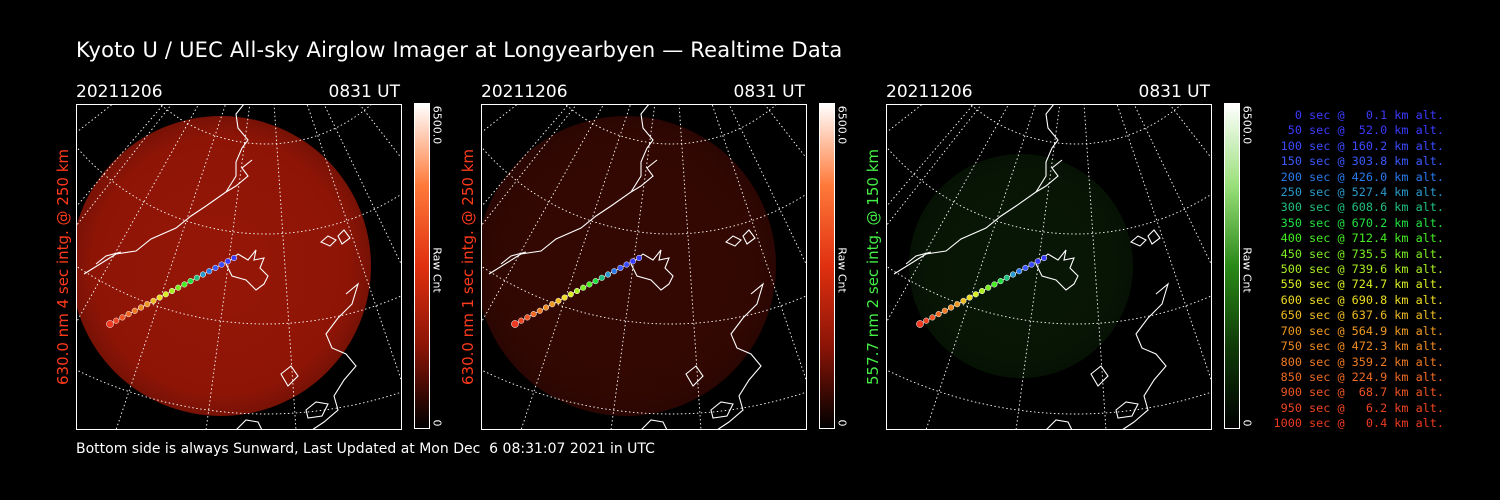 This screenshot has height=500, width=1500. What do you see at coordinates (1358, 407) in the screenshot?
I see `legend-row: 950 sec @ 6.2 km alt.` at bounding box center [1358, 407].